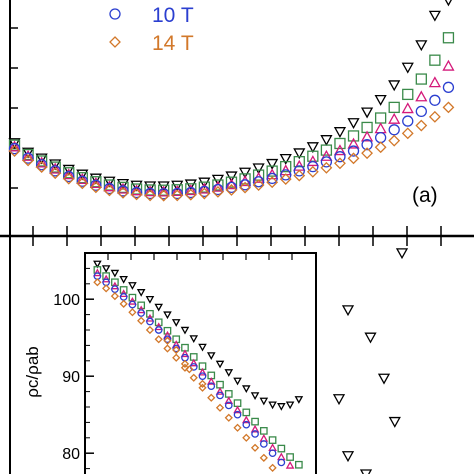 The image size is (474, 474). What do you see at coordinates (71, 454) in the screenshot?
I see `inset-y-tick-label-80: 80` at bounding box center [71, 454].